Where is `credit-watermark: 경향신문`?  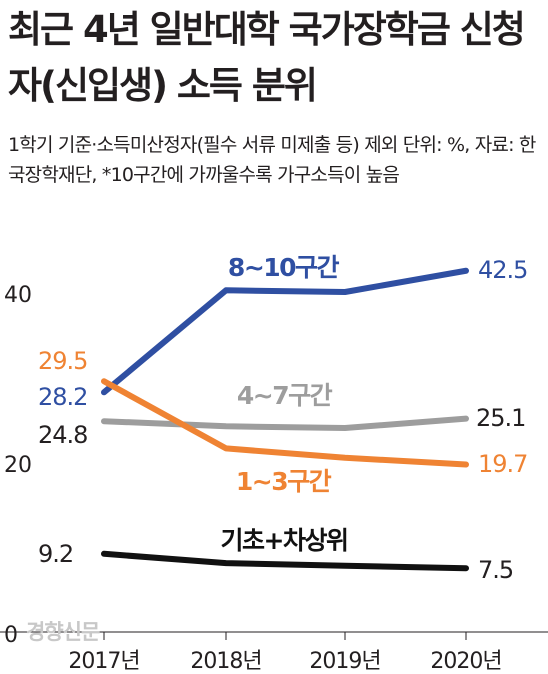
credit-watermark: 경향신문 is located at coordinates (63, 632).